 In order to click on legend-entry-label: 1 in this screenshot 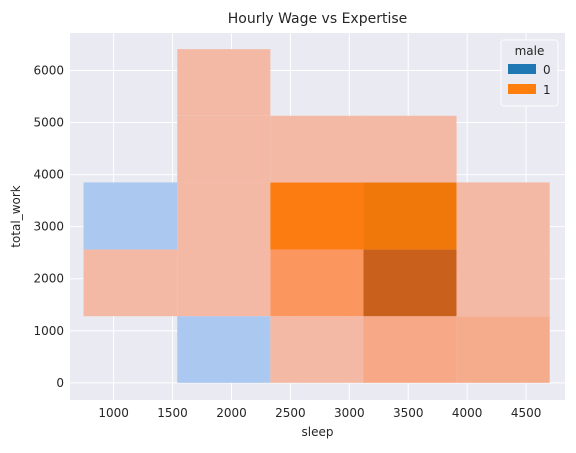, I will do `click(547, 90)`.